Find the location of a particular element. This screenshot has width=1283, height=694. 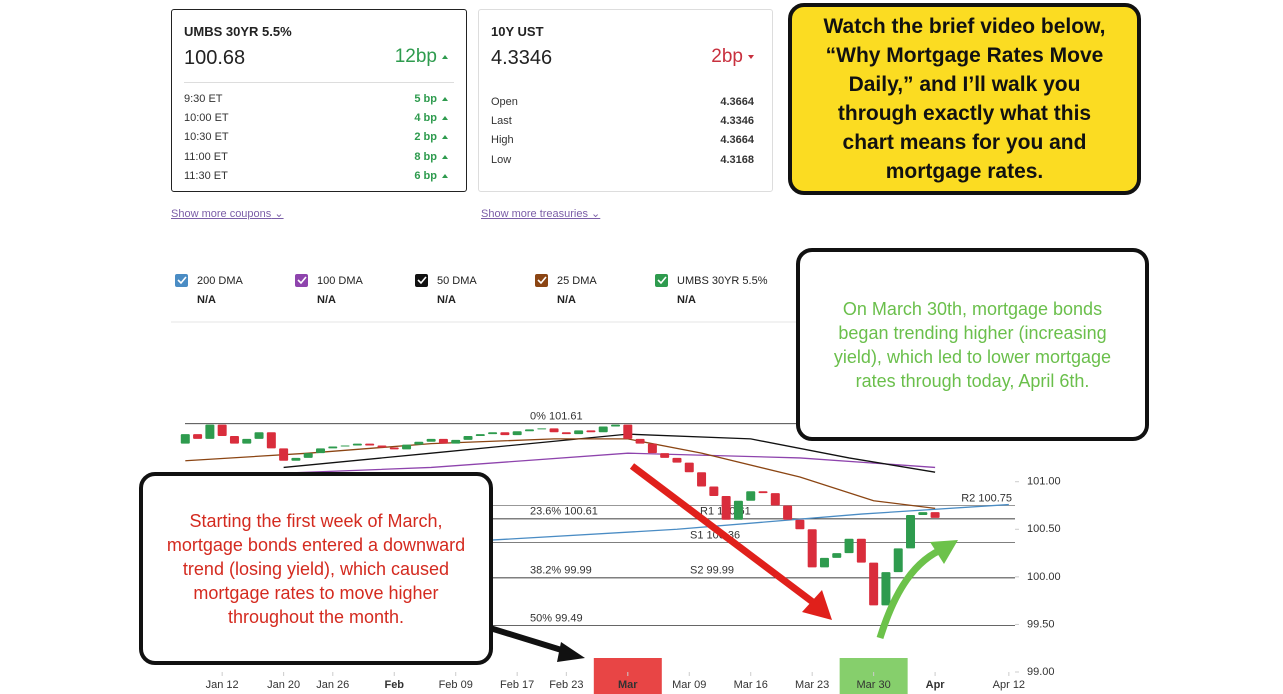

row-label: Last is located at coordinates (501, 121).